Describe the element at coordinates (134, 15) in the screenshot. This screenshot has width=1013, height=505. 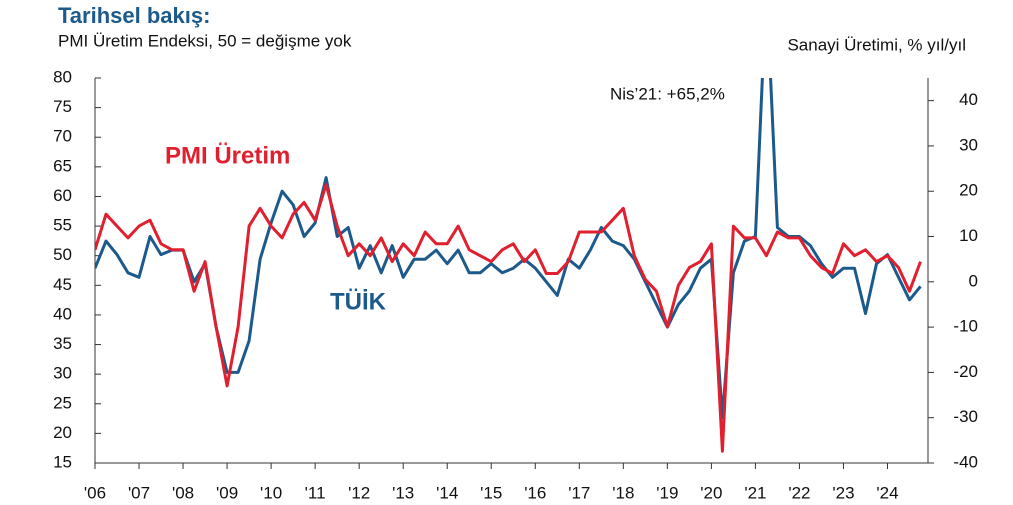
I see `chart-title: Tarihsel bakış:` at that location.